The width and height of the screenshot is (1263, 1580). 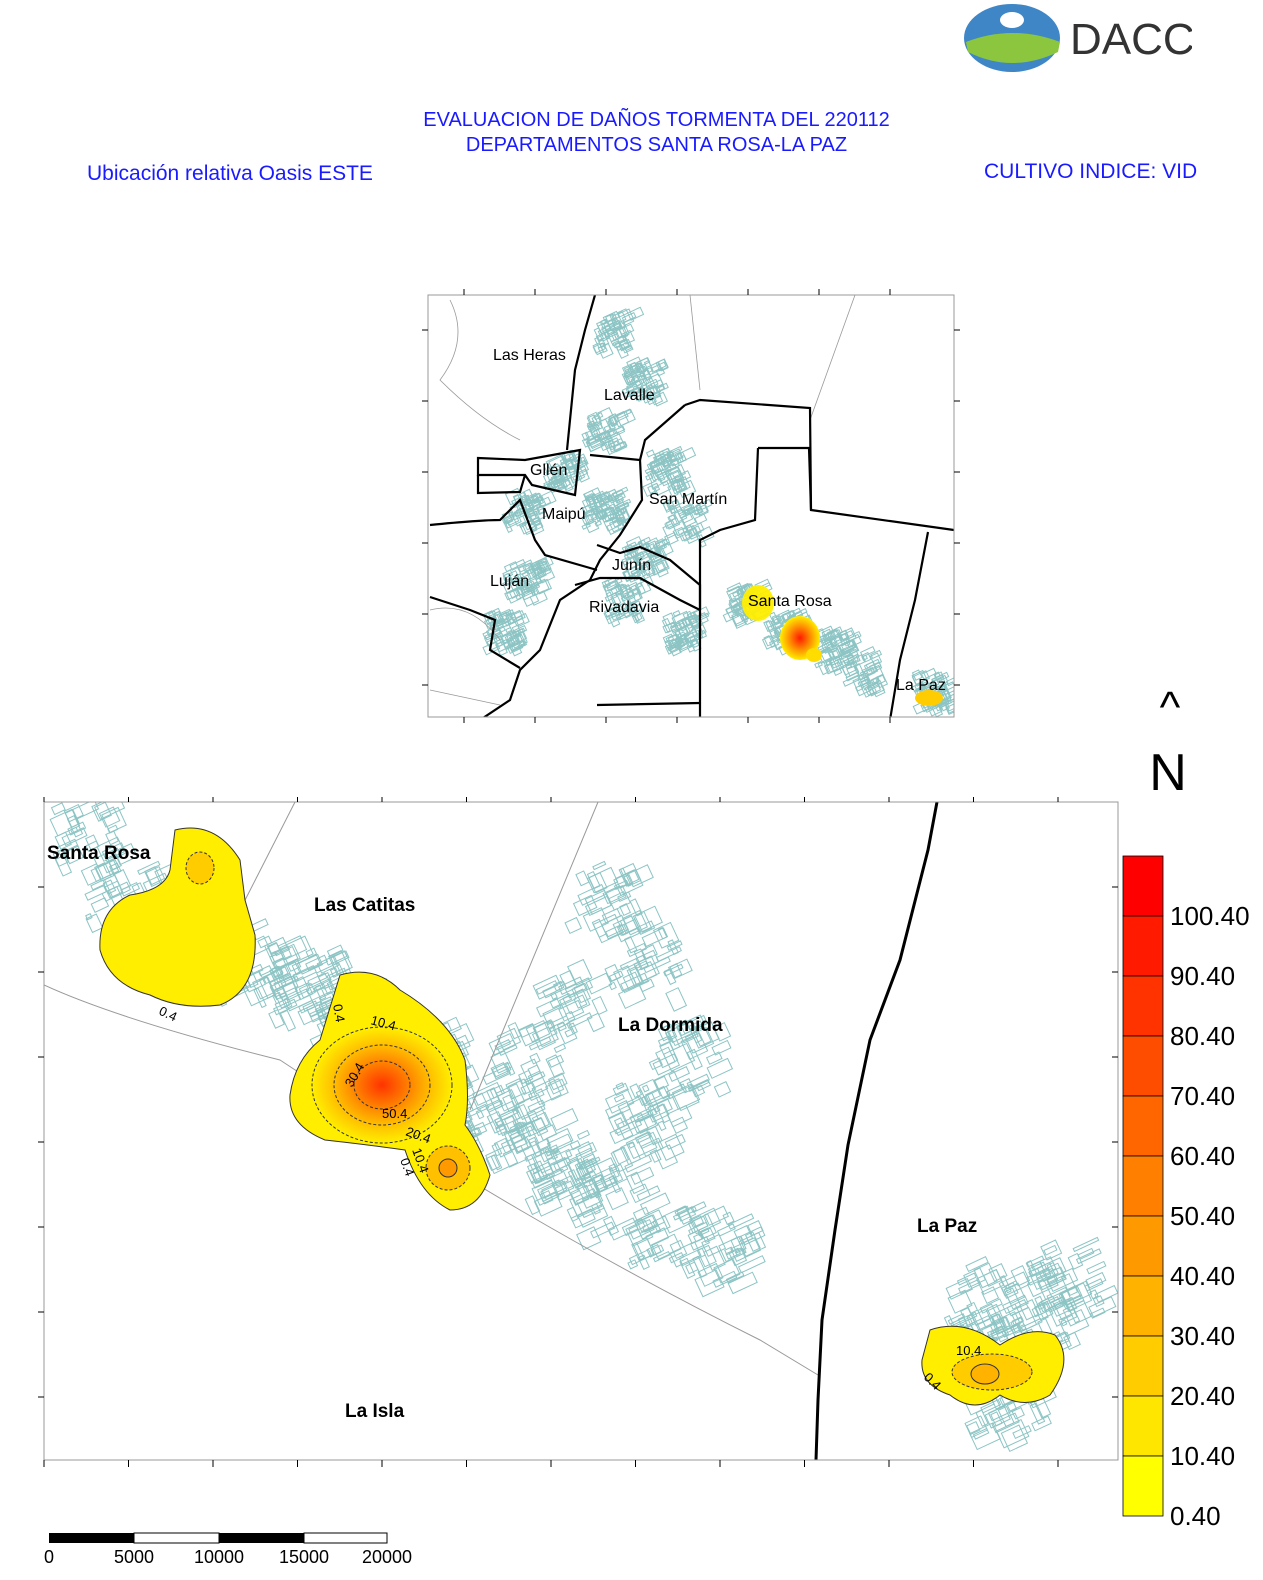 What do you see at coordinates (790, 601) in the screenshot?
I see `inset-label: Santa Rosa` at bounding box center [790, 601].